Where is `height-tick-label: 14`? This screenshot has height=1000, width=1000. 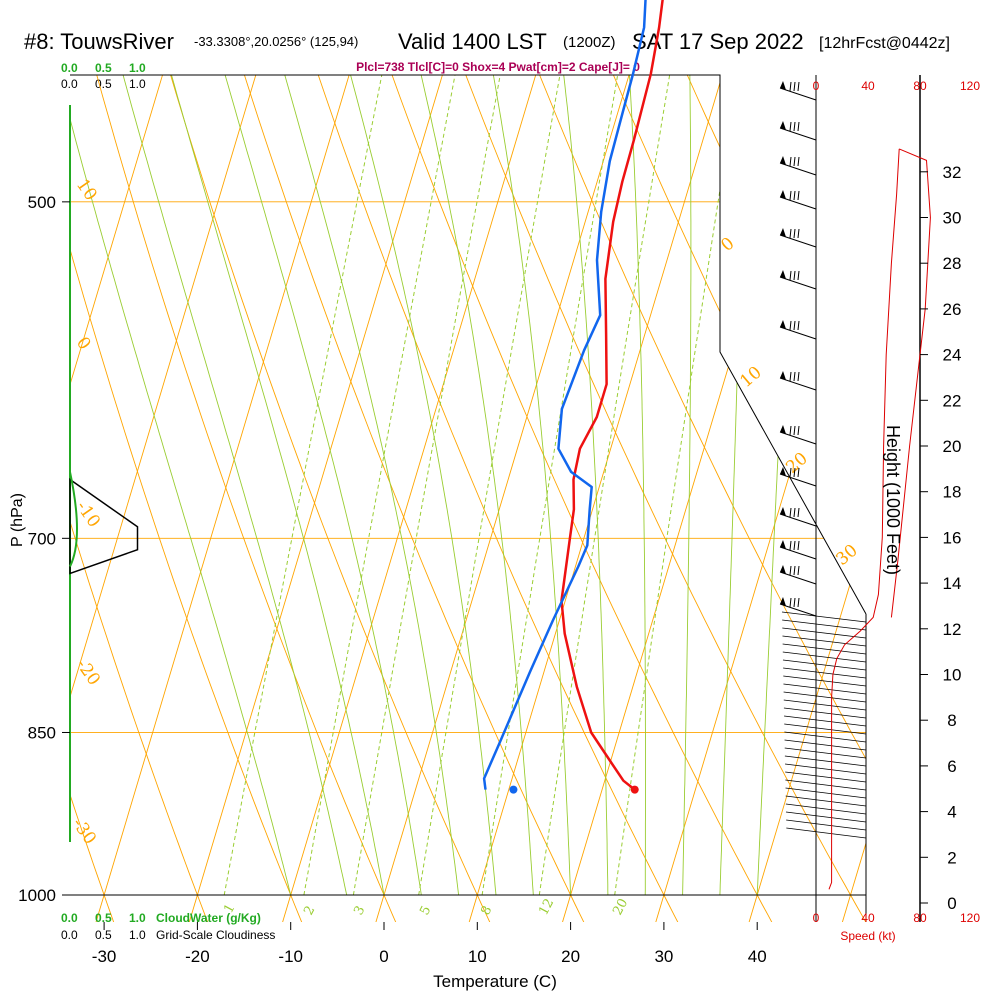
height-tick-label: 14 is located at coordinates (952, 583).